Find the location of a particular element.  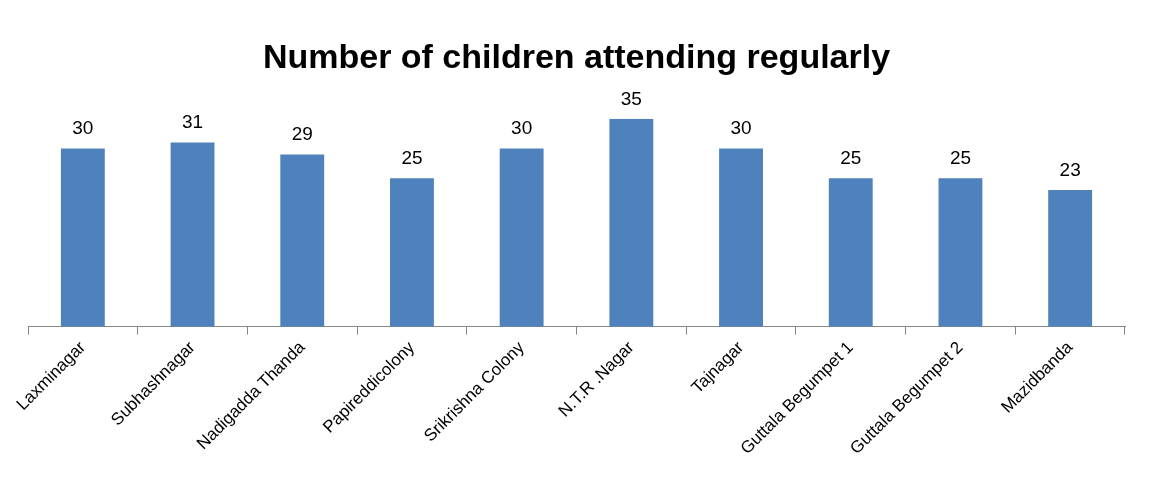

data-label: 35 is located at coordinates (631, 98).